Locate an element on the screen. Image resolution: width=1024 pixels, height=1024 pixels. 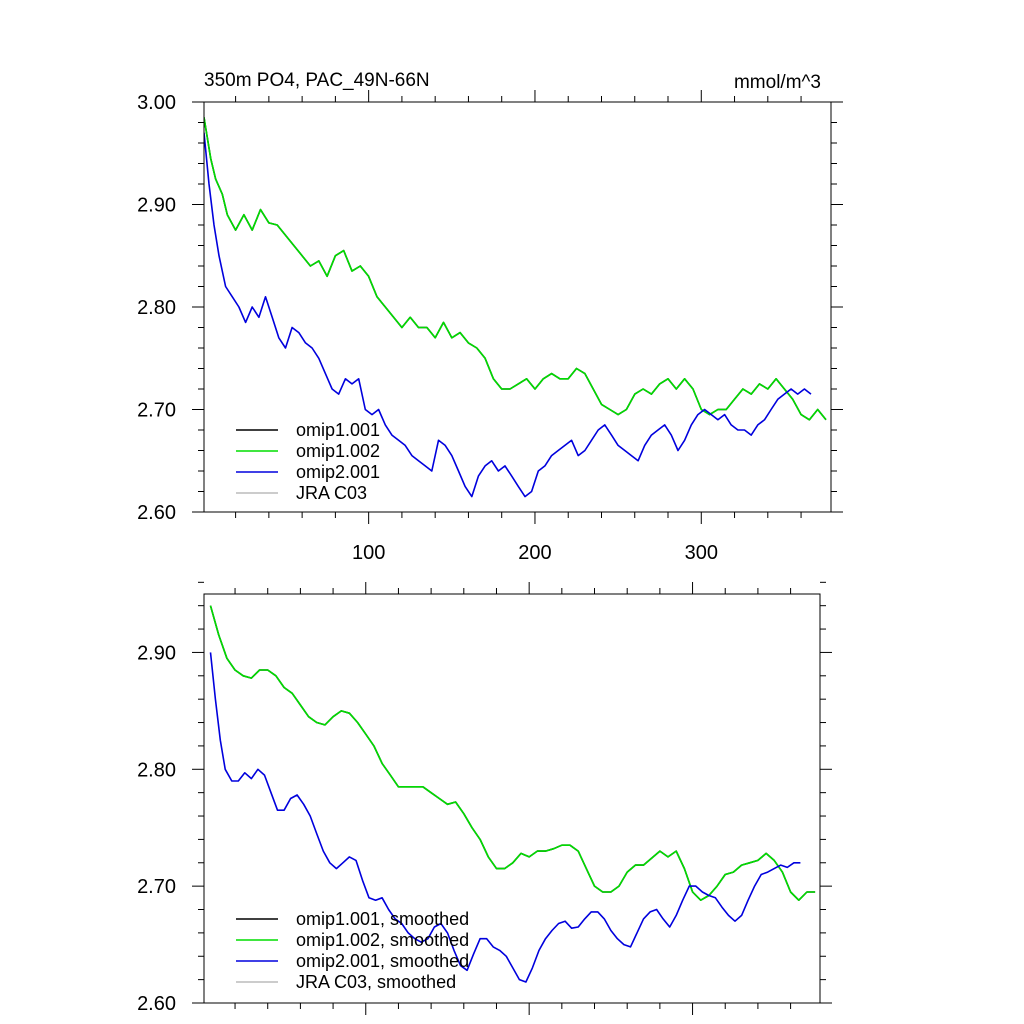
top-y-tick-label: 3.00 is located at coordinates (156, 103).